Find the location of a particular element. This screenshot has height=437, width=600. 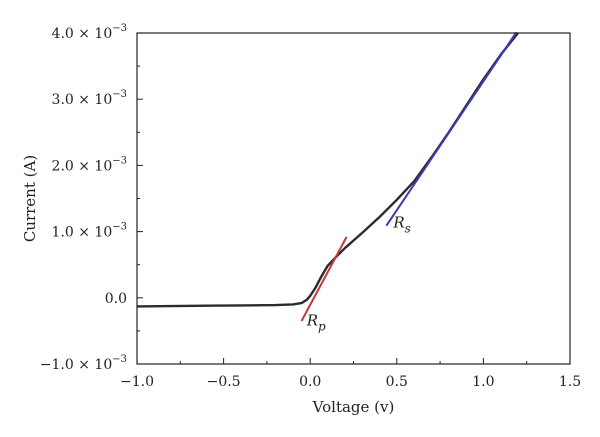

x-tick-label: −0.5 is located at coordinates (224, 382).